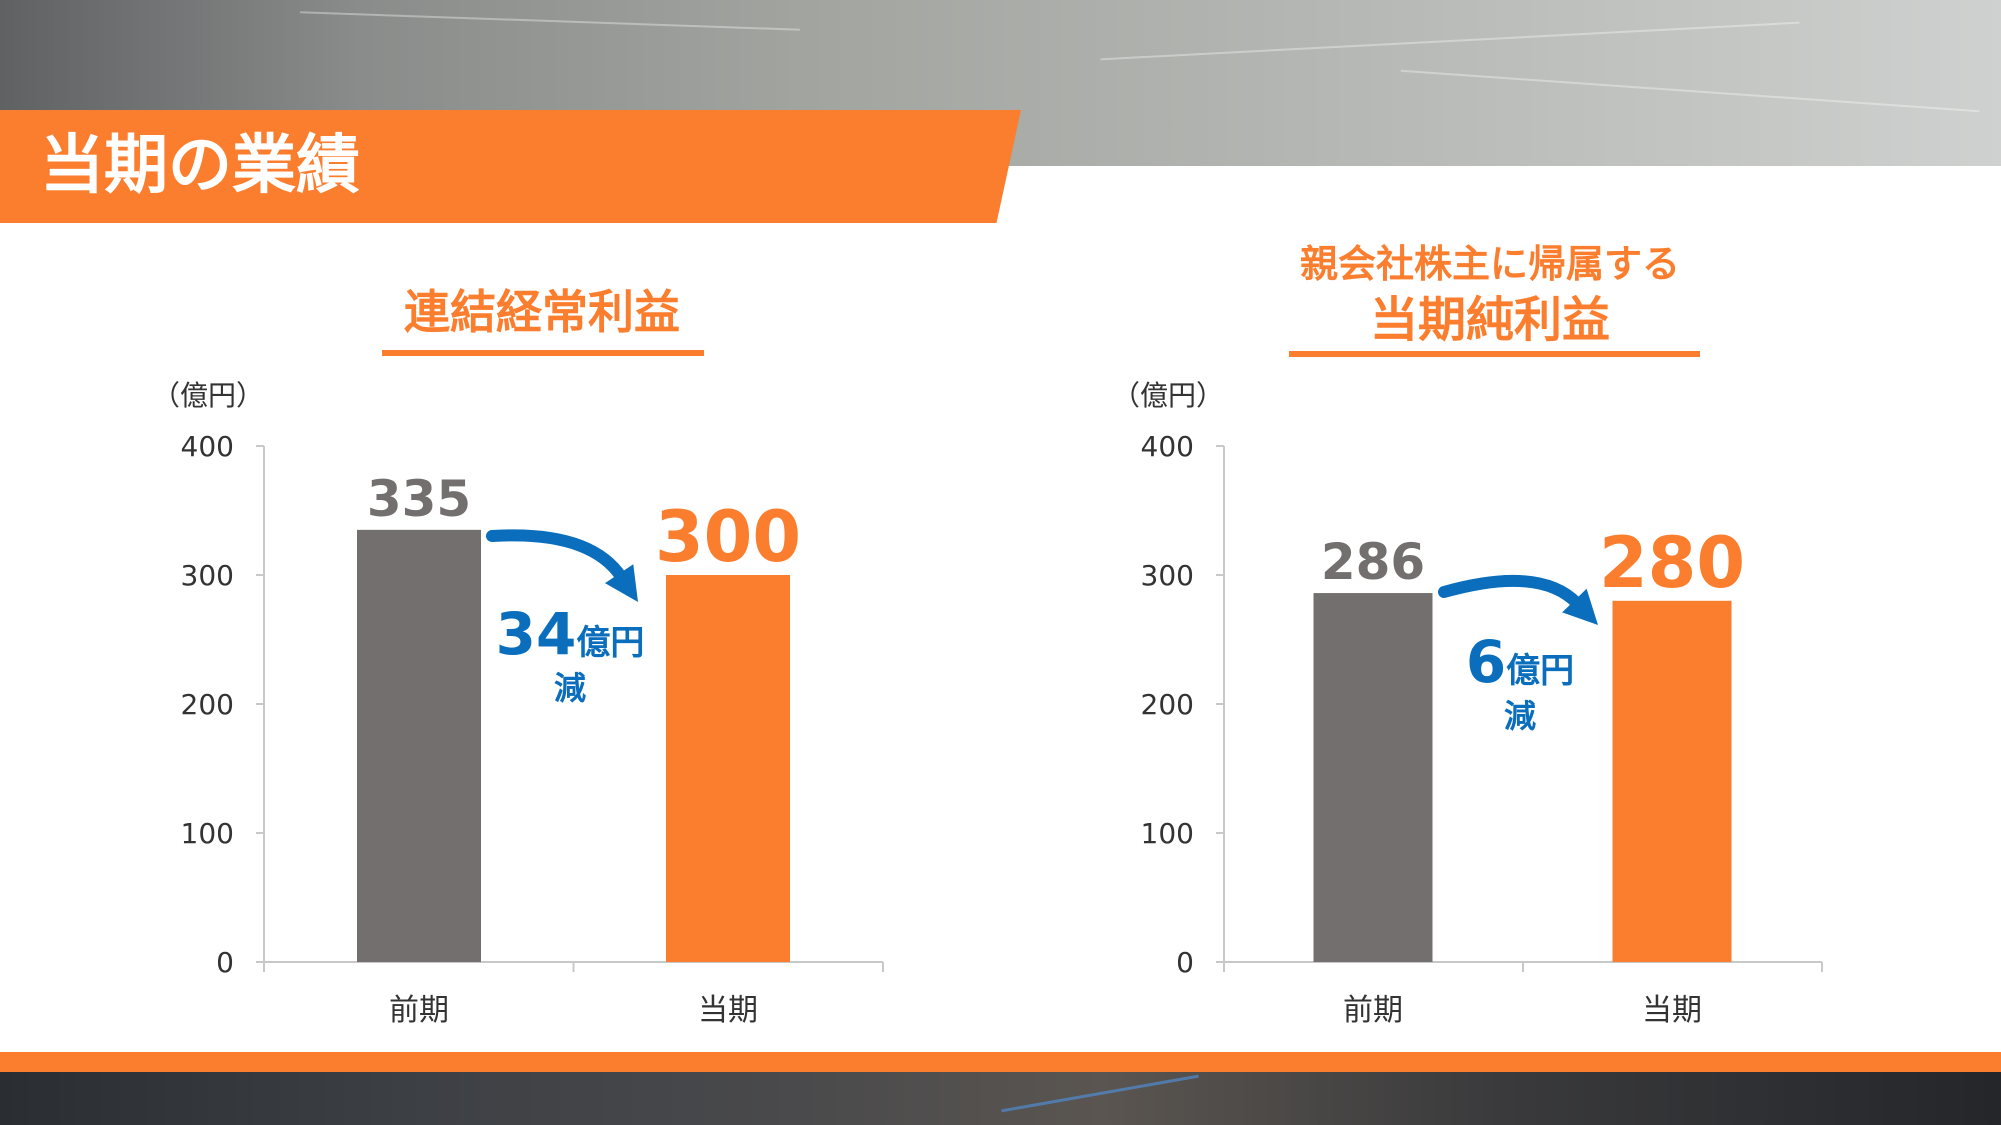  I want to click on chart-1-y-tick-label: 300, so click(207, 575).